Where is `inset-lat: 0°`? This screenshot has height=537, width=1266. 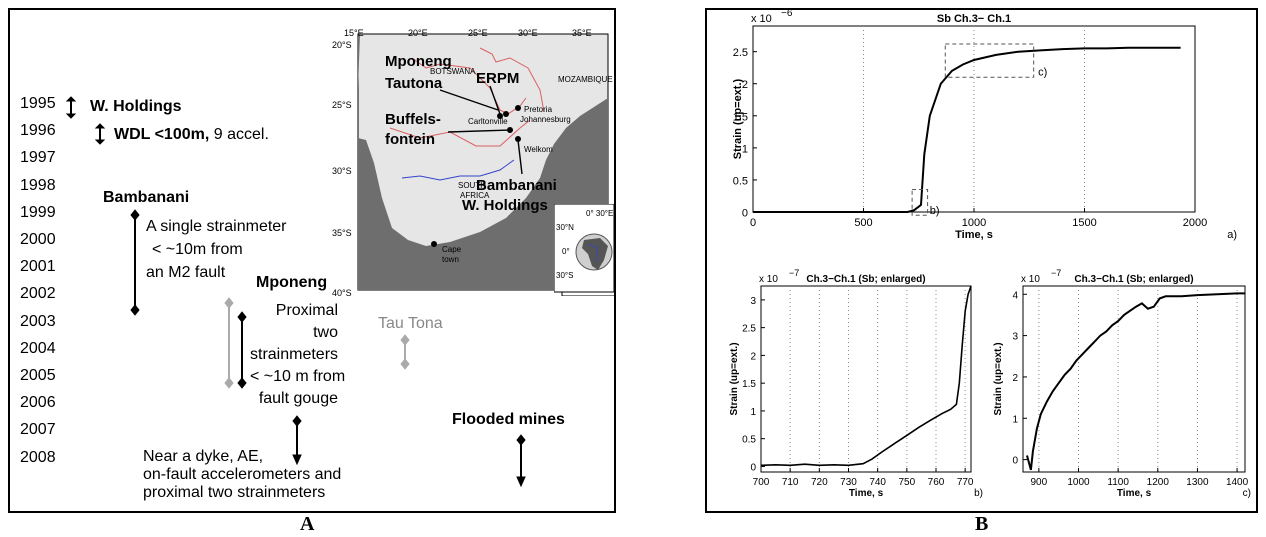 inset-lat: 0° is located at coordinates (566, 251).